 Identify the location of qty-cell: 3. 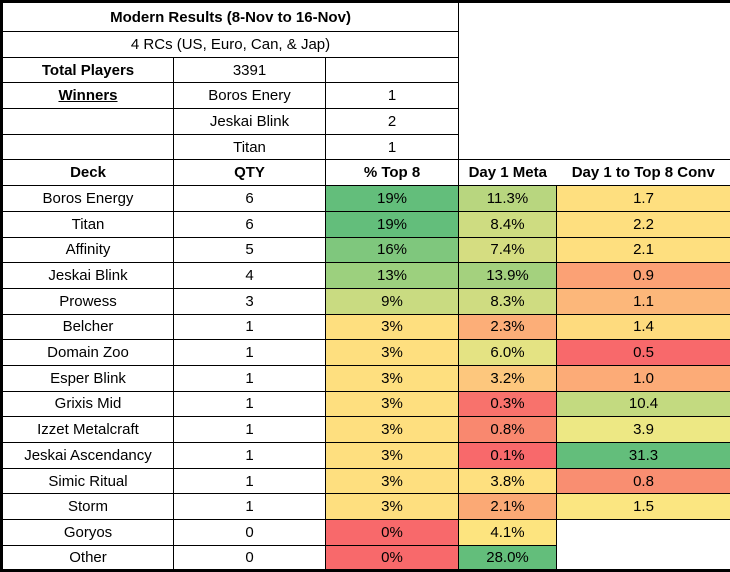
(250, 301).